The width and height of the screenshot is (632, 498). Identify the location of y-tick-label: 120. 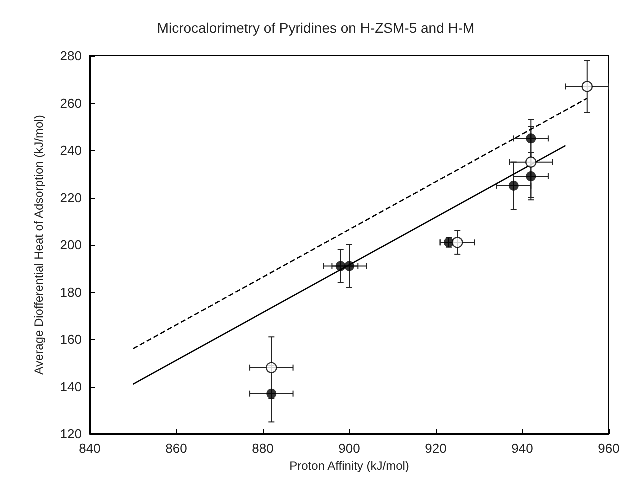
(71, 434).